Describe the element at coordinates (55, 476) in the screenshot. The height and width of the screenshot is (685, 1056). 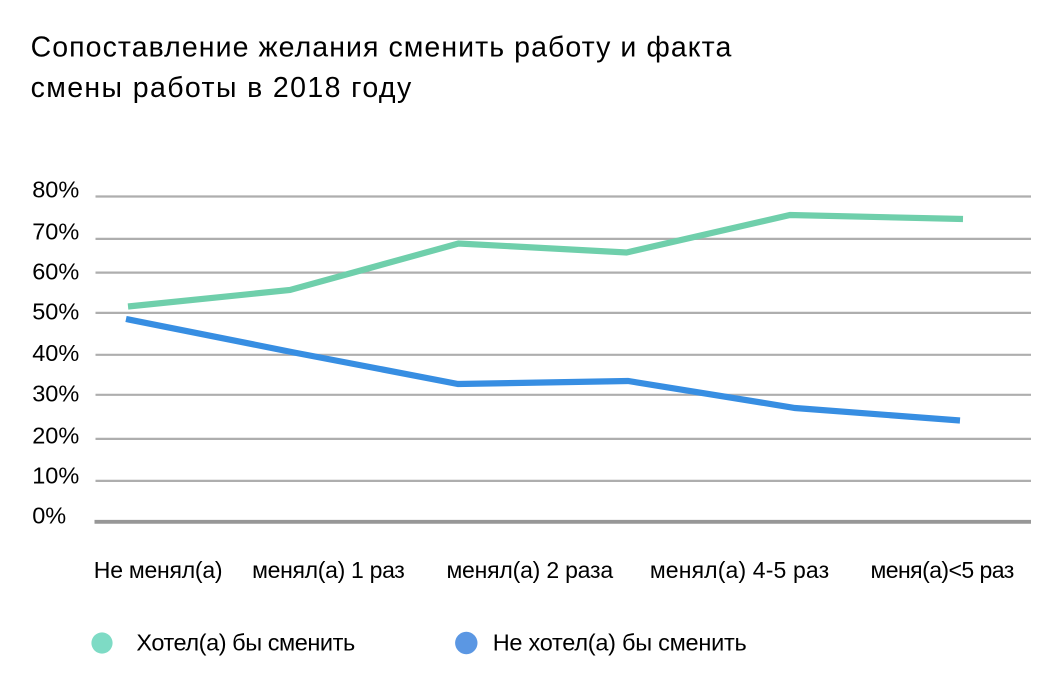
I see `svg-text: 10%` at that location.